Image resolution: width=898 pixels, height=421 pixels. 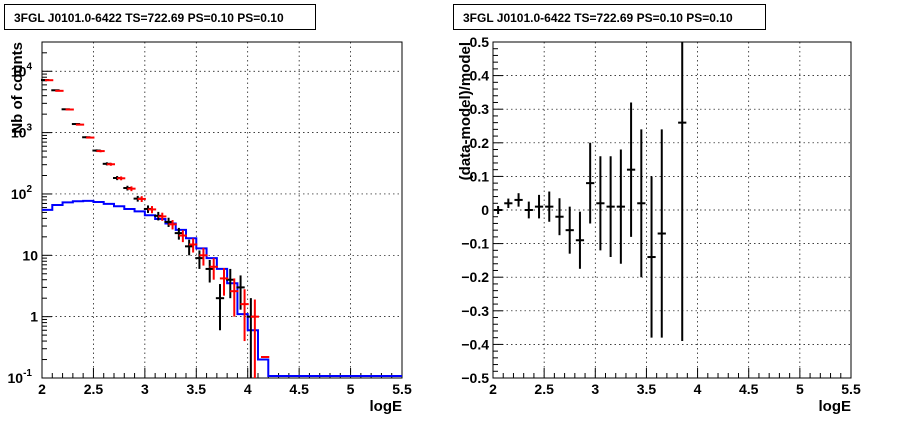 What do you see at coordinates (800, 389) in the screenshot?
I see `right-x-tick-label: 5` at bounding box center [800, 389].